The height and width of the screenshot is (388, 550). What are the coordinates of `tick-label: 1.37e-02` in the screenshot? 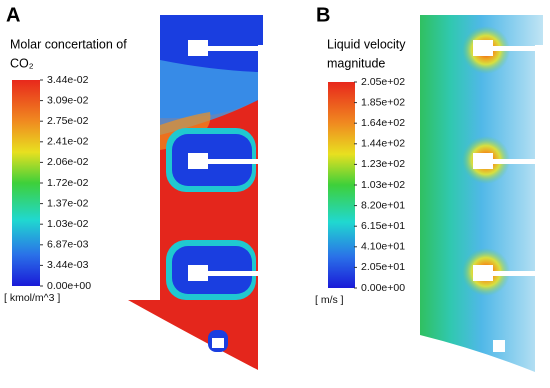 It's located at (68, 203).